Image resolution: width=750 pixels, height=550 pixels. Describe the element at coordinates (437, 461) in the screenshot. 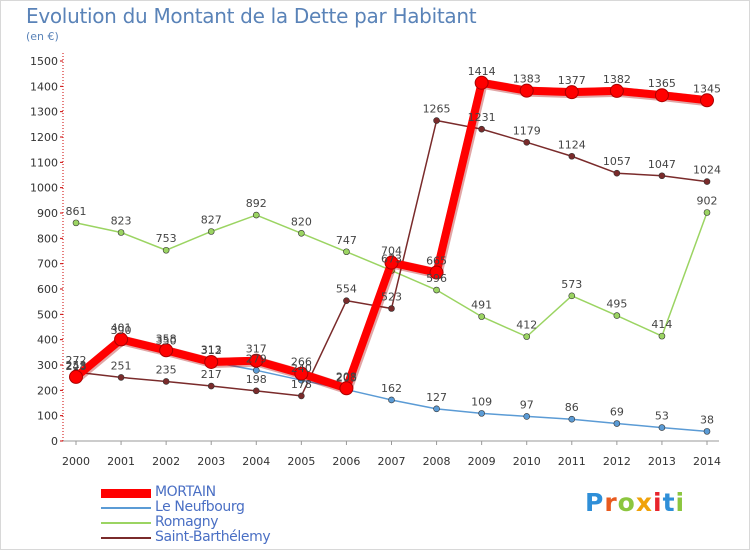

I see `x-tick-label: 2008` at that location.